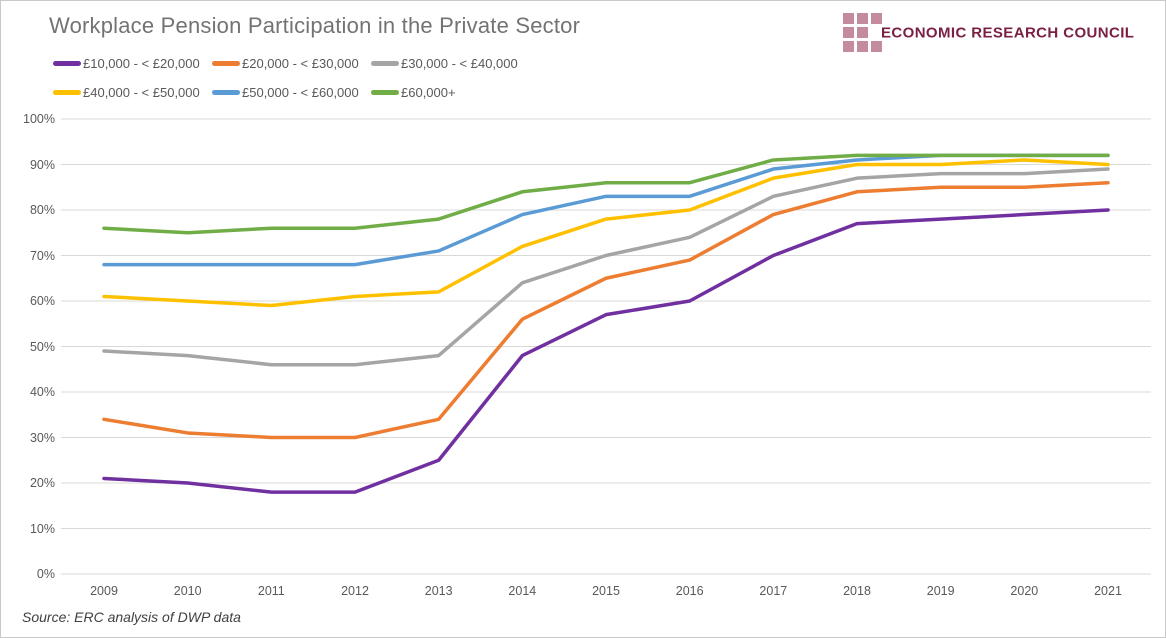 This screenshot has width=1166, height=638. Describe the element at coordinates (355, 591) in the screenshot. I see `x-axis-tick-label: 2012` at that location.